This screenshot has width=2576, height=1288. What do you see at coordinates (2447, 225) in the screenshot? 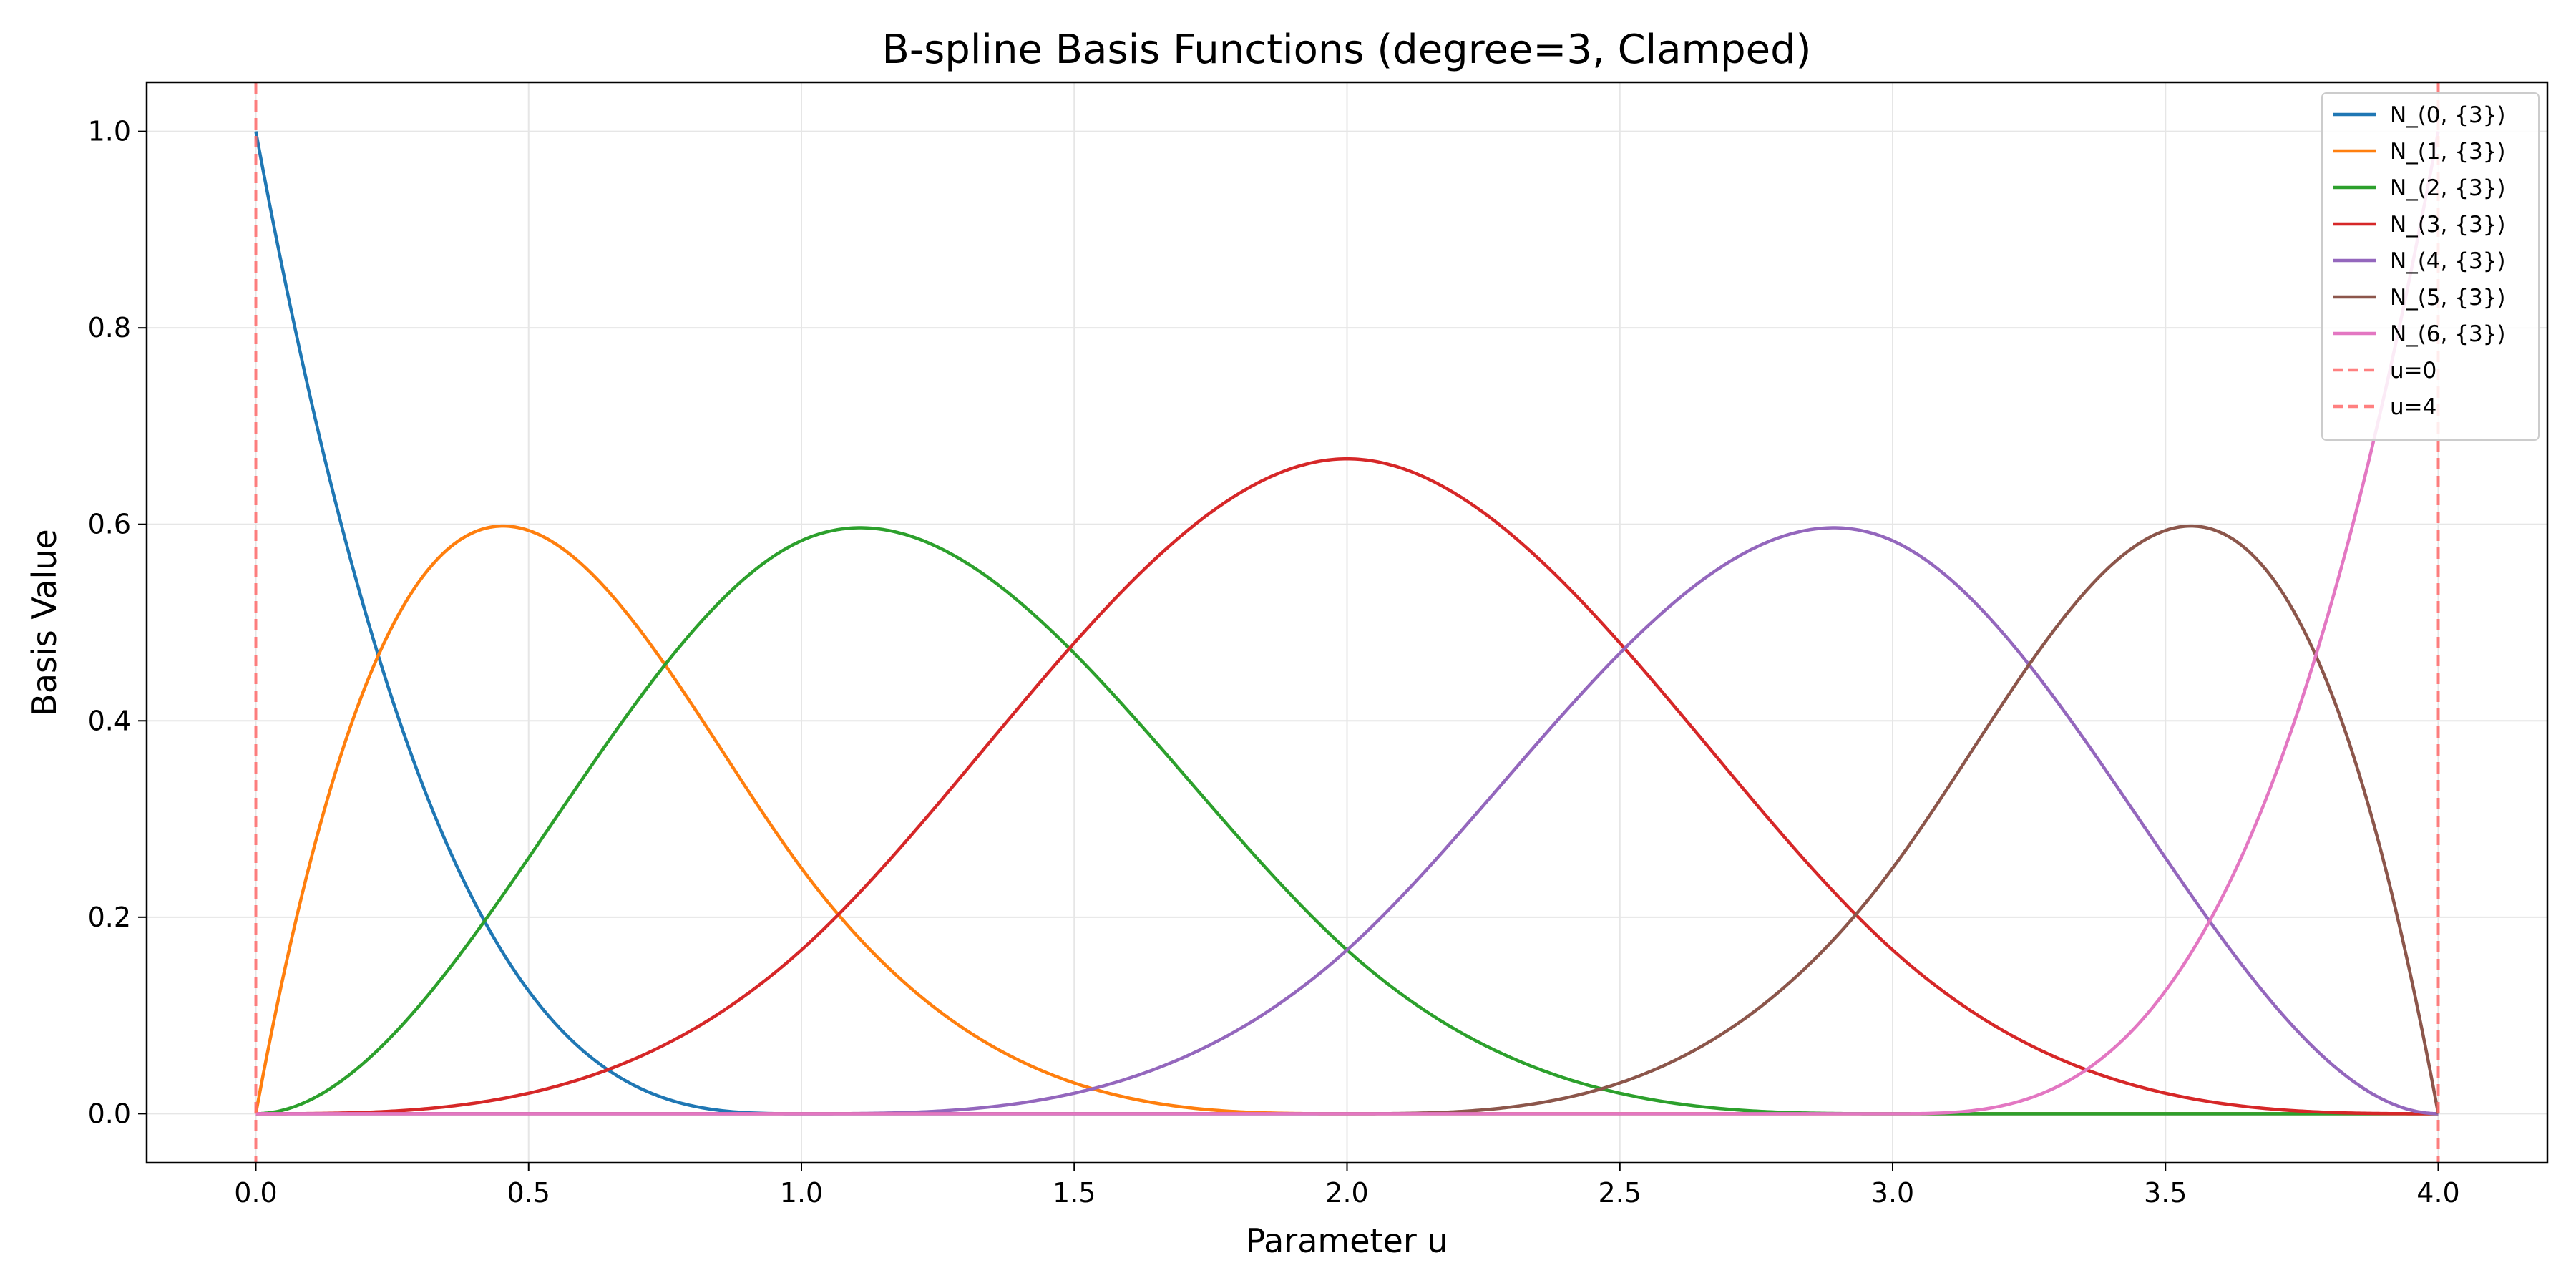
I see `legend-label: N_(3, {3})` at bounding box center [2447, 225].